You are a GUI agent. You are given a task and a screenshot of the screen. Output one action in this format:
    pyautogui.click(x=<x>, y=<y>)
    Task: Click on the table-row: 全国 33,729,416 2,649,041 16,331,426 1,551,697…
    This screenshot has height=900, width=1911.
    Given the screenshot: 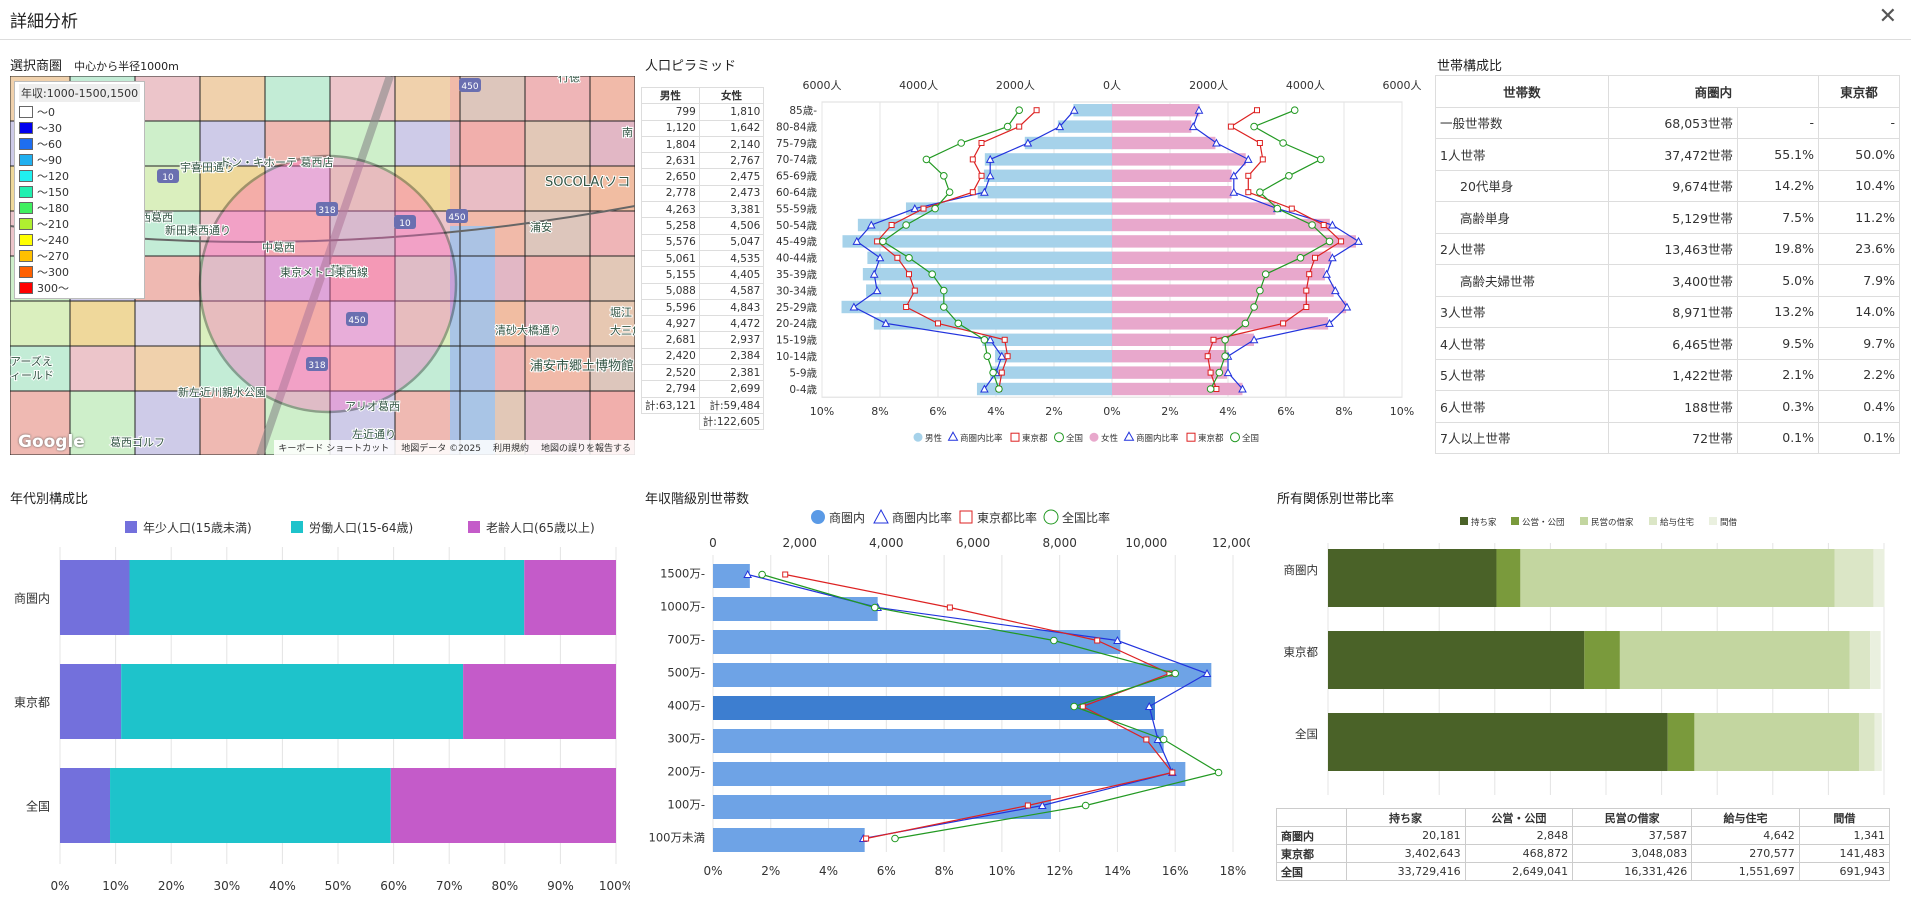 What is the action you would take?
    pyautogui.click(x=1583, y=871)
    